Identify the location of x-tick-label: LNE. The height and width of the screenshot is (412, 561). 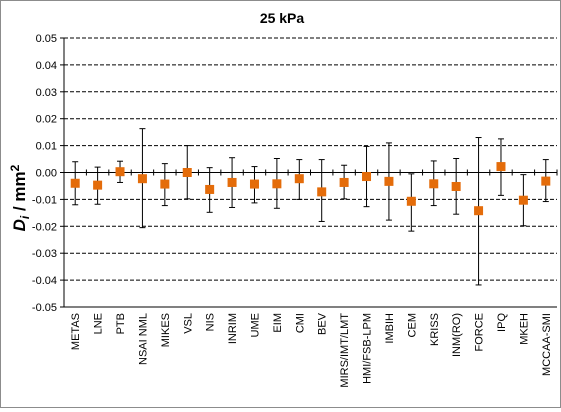
(99, 323).